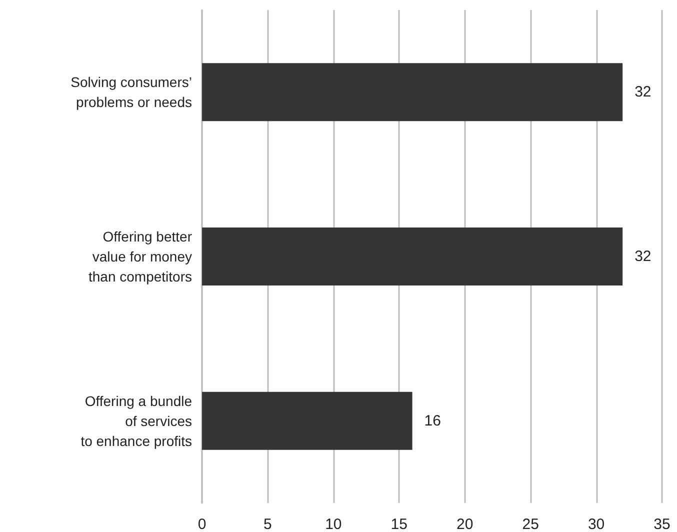  I want to click on y-tick-label: Offering better value for money than competitors, so click(140, 256).